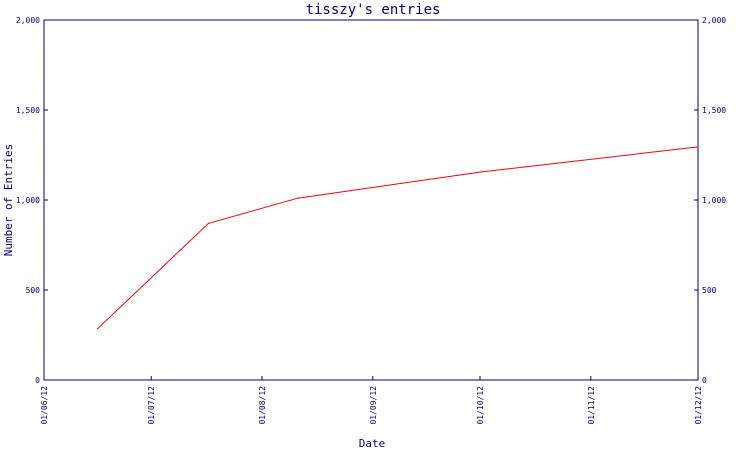  What do you see at coordinates (698, 405) in the screenshot?
I see `x-tick-label: 01/12/12` at bounding box center [698, 405].